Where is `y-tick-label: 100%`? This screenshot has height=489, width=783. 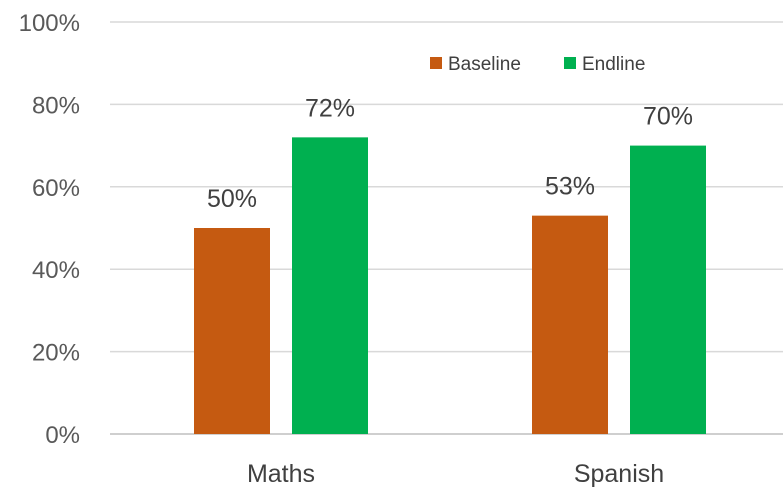
y-tick-label: 100% is located at coordinates (49, 23).